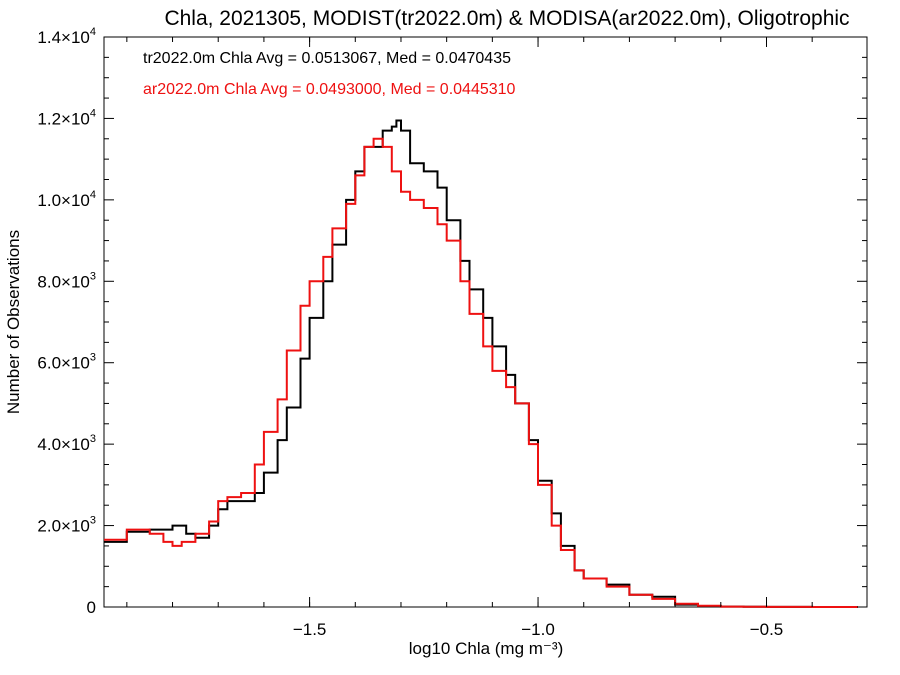 The width and height of the screenshot is (900, 675). What do you see at coordinates (13, 322) in the screenshot?
I see `y-axis-label: Number of Observations` at bounding box center [13, 322].